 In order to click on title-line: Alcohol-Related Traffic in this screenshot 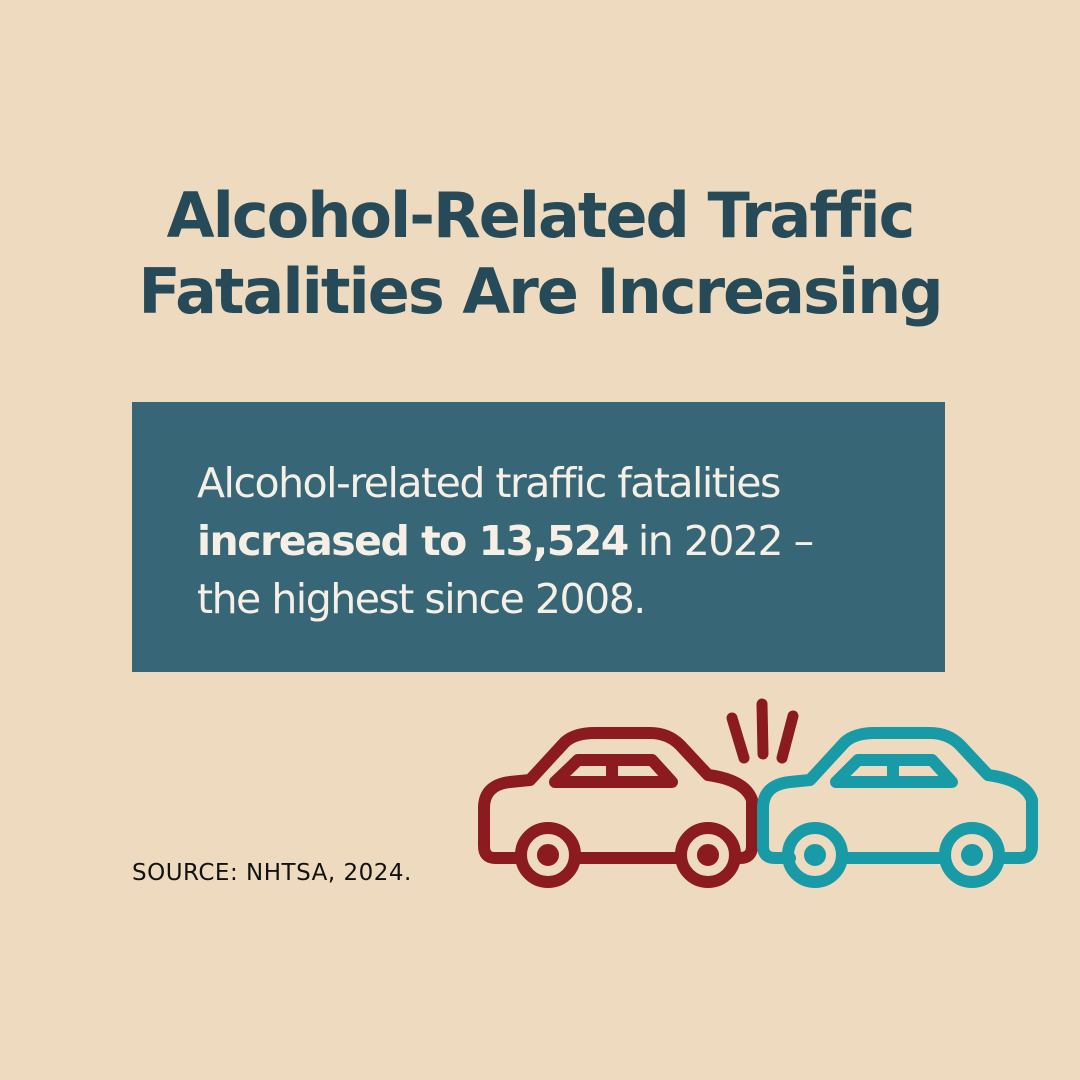, I will do `click(541, 215)`.